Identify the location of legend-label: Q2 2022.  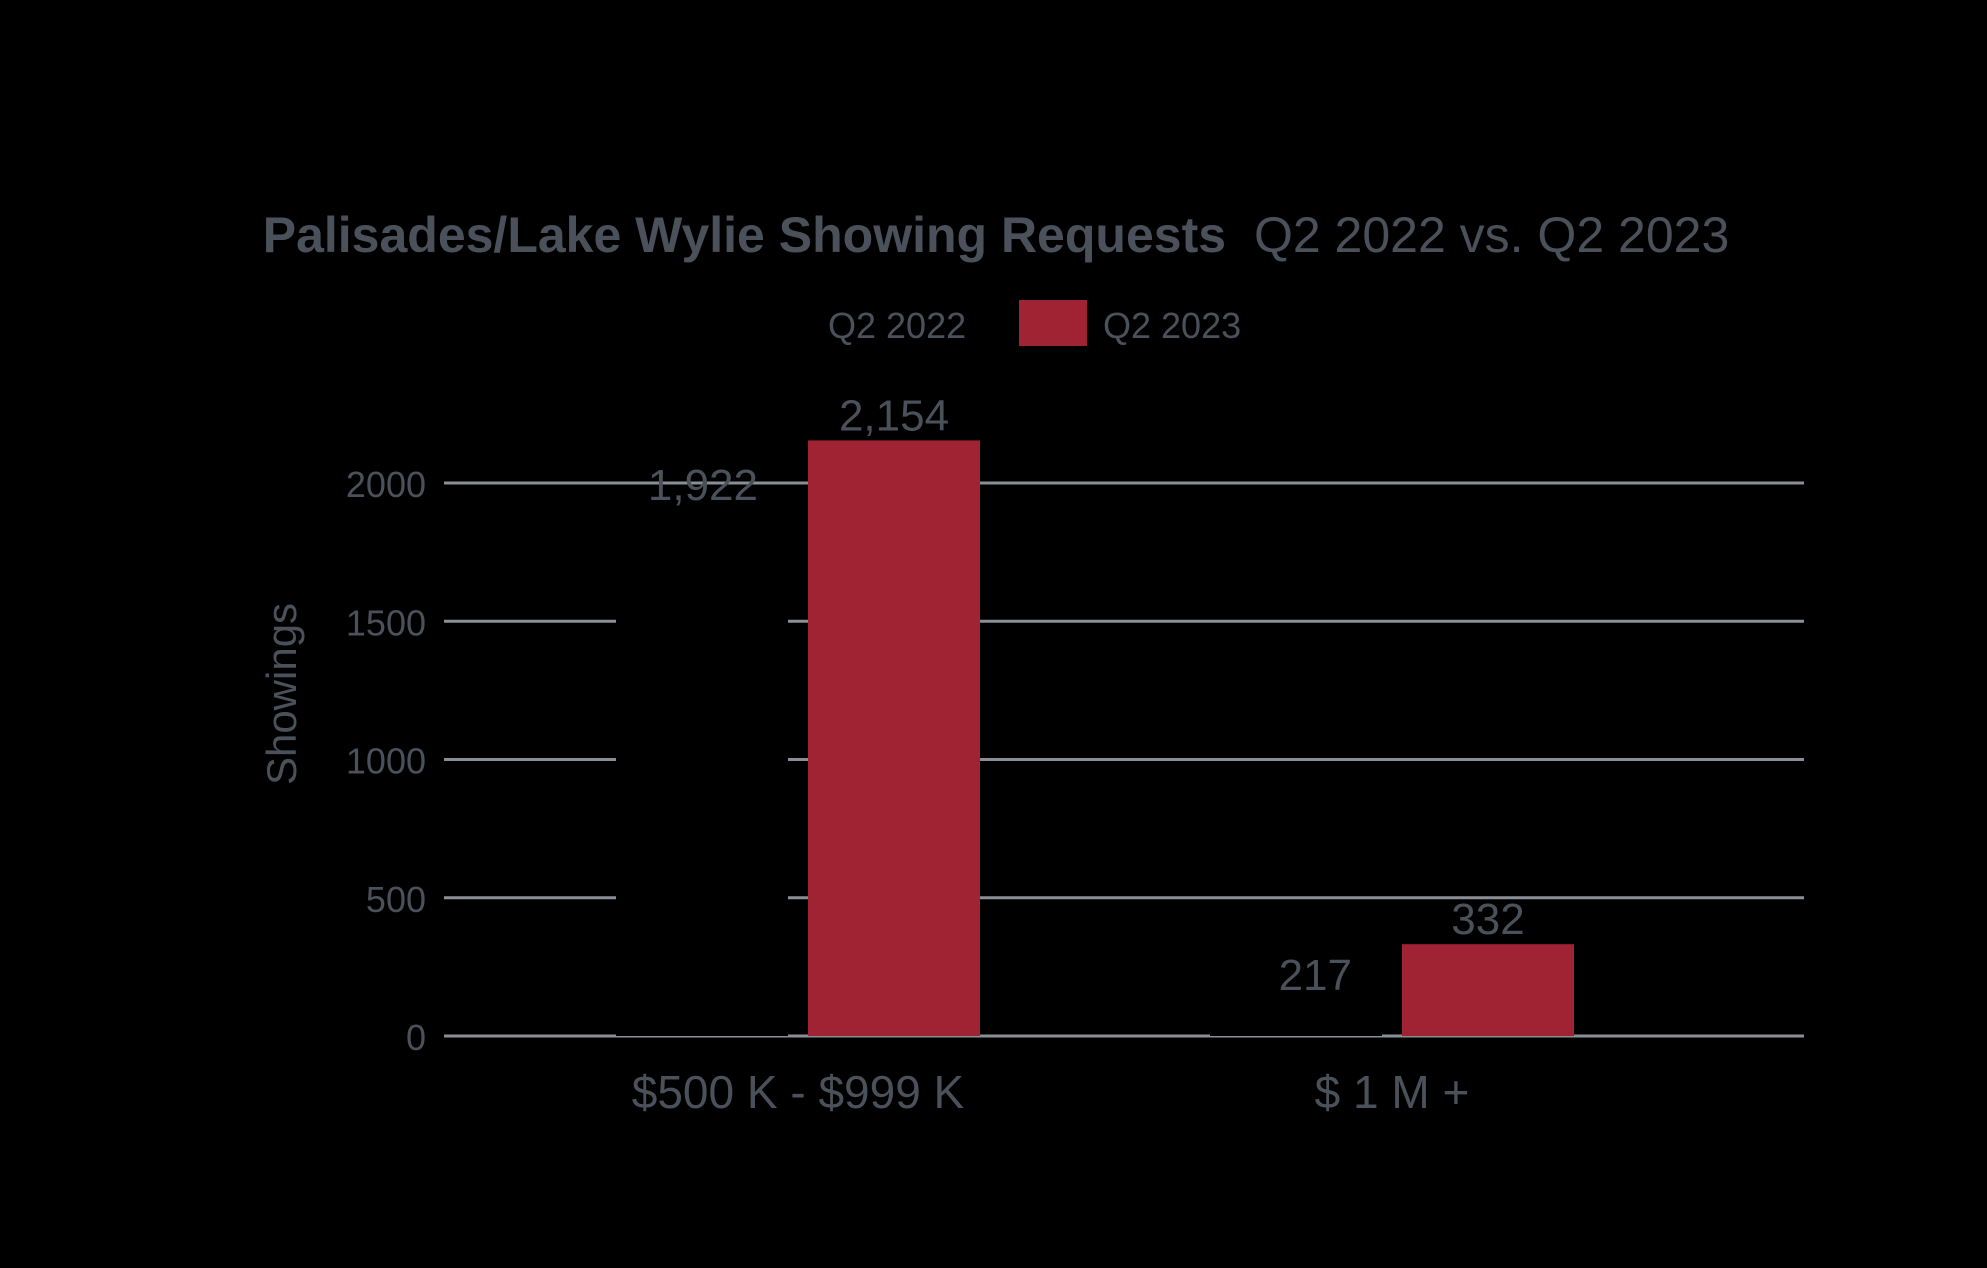
(897, 325).